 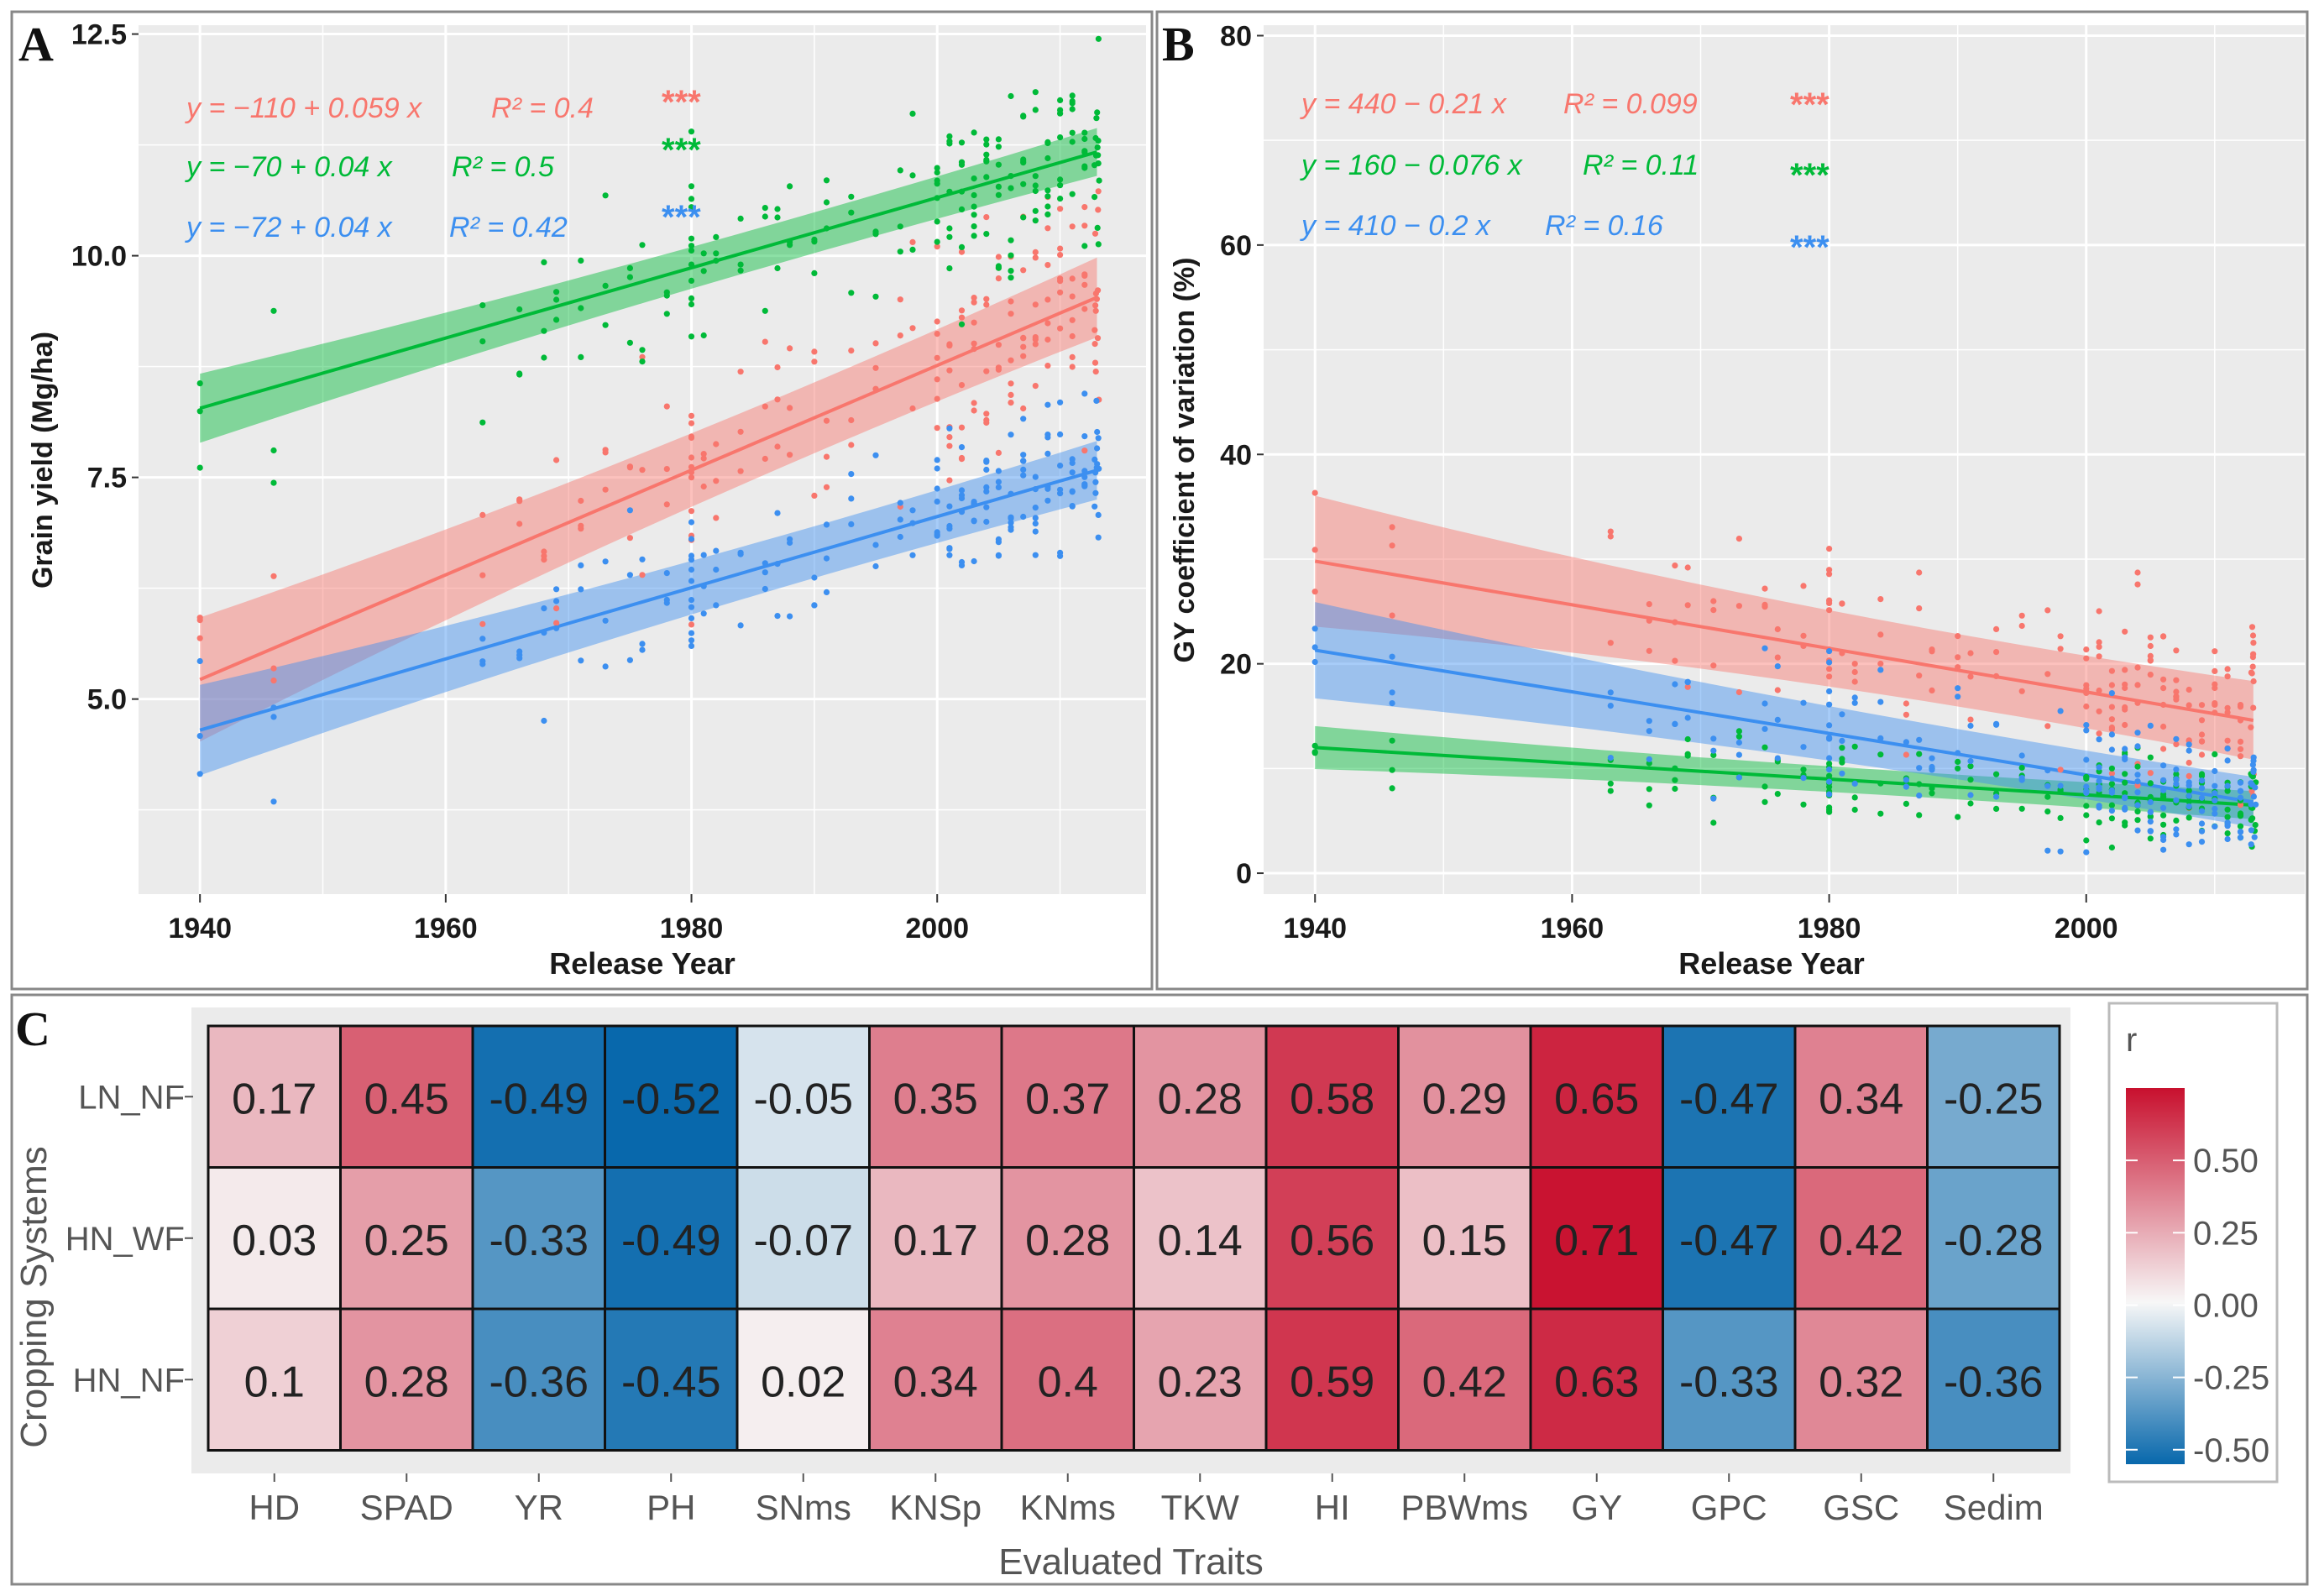 I want to click on heatmap-cell-value: 0.14, so click(x=1200, y=1241).